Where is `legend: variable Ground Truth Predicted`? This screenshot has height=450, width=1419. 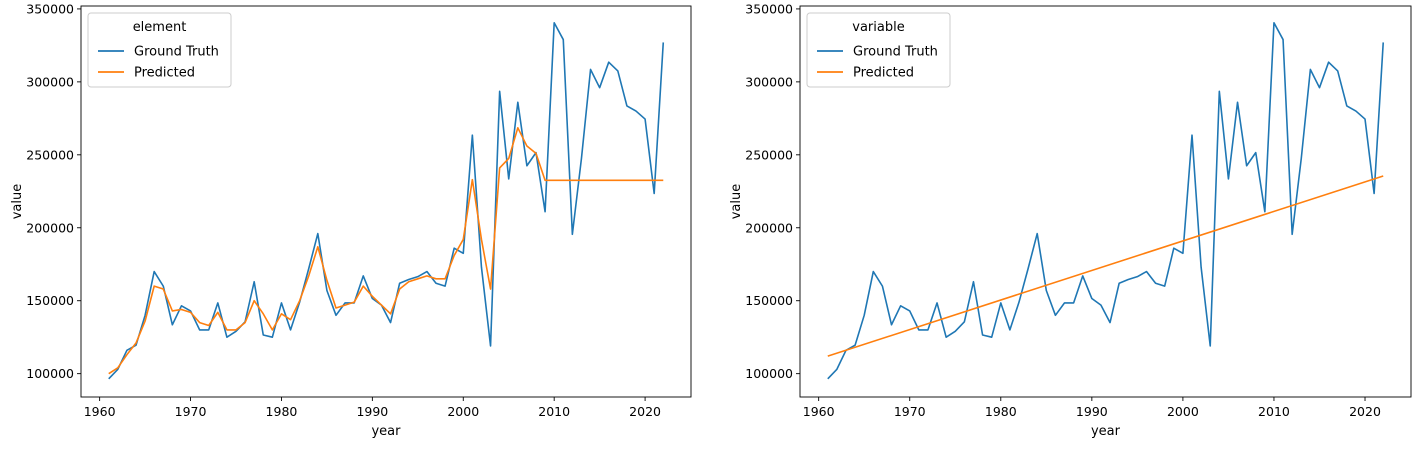
legend: variable Ground Truth Predicted is located at coordinates (878, 50).